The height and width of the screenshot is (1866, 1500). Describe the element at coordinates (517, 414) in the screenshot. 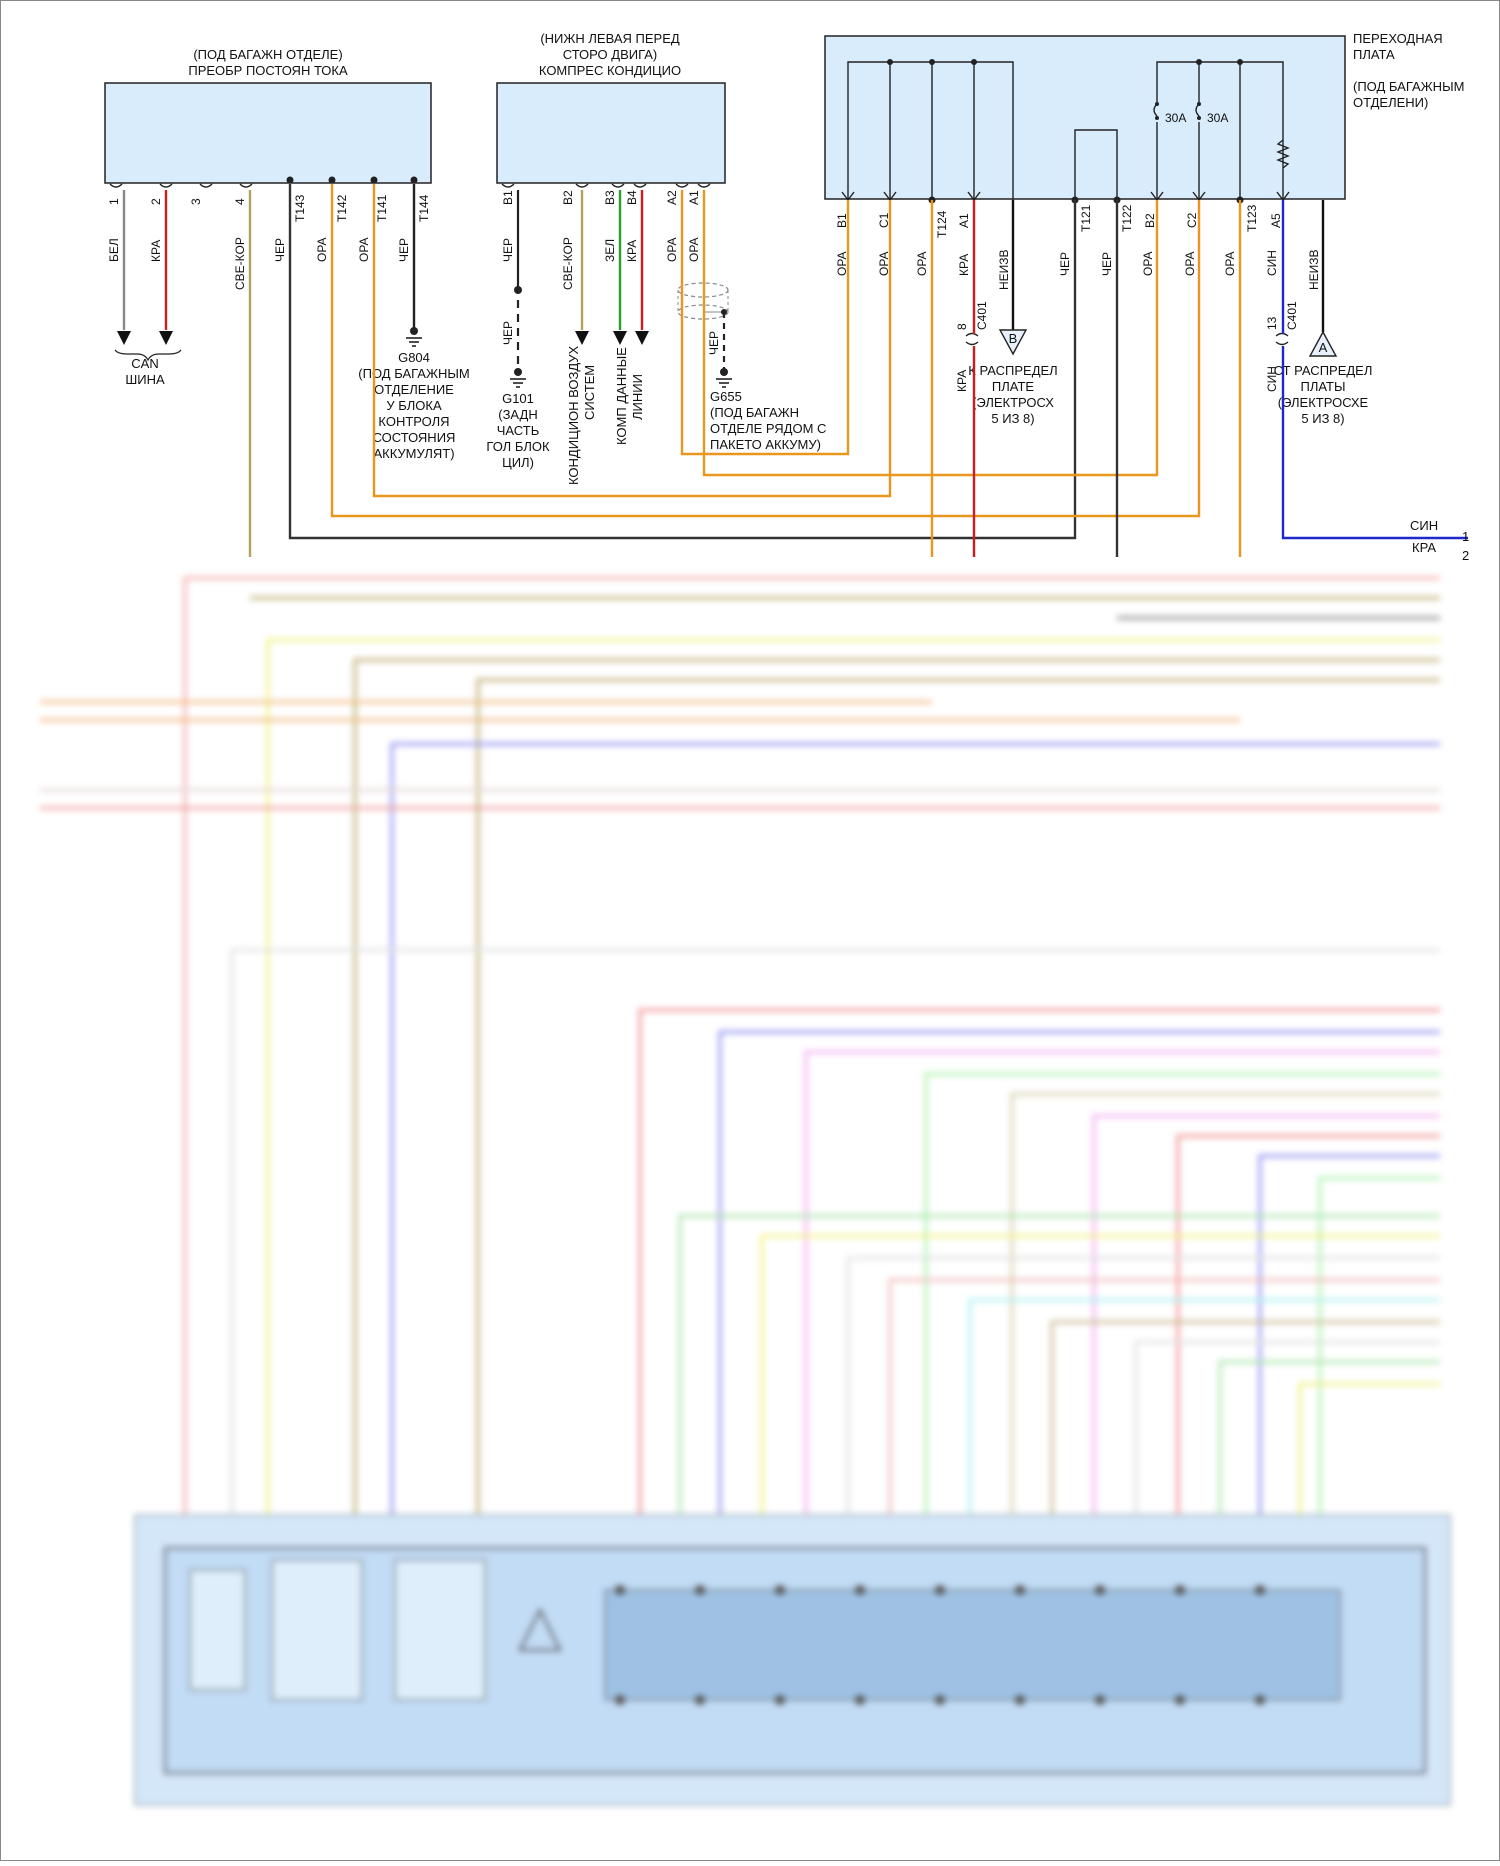

I see `svg-text: (ЗАДН` at that location.